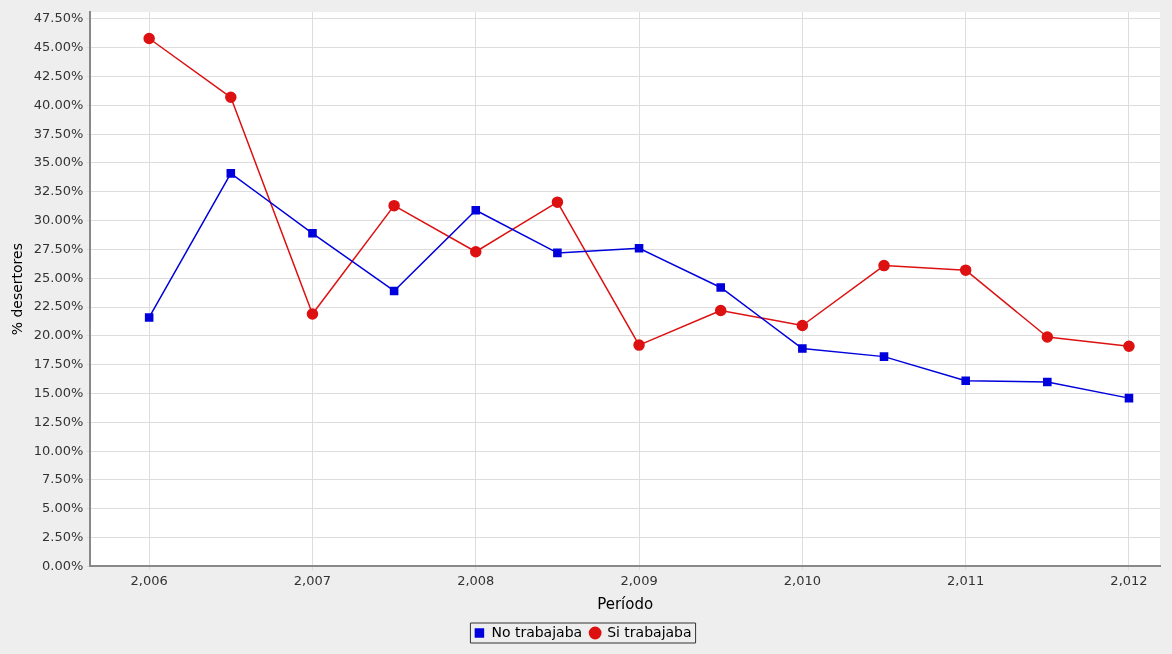  Describe the element at coordinates (58, 47) in the screenshot. I see `y-tick-label: 45.00%` at that location.